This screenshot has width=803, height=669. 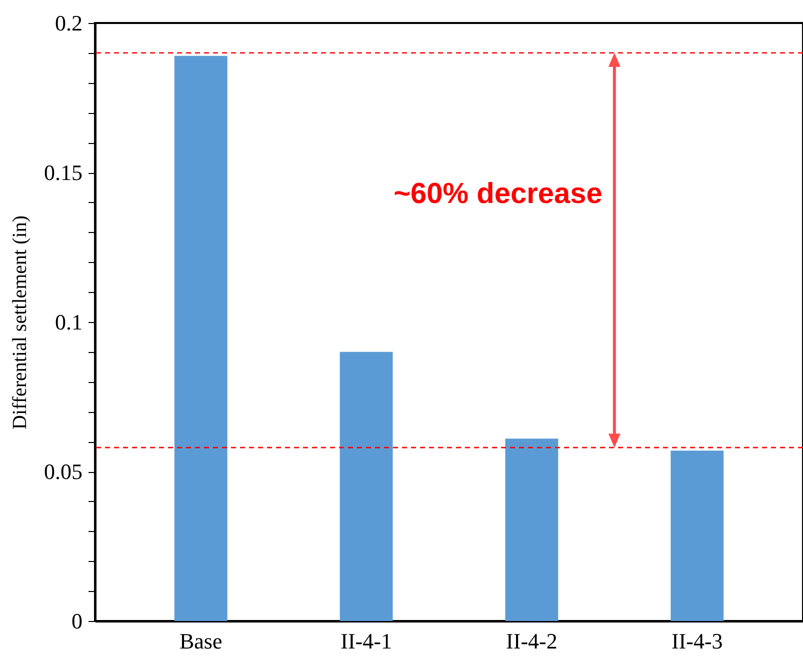 What do you see at coordinates (68, 23) in the screenshot?
I see `y-tick-label: 0.2` at bounding box center [68, 23].